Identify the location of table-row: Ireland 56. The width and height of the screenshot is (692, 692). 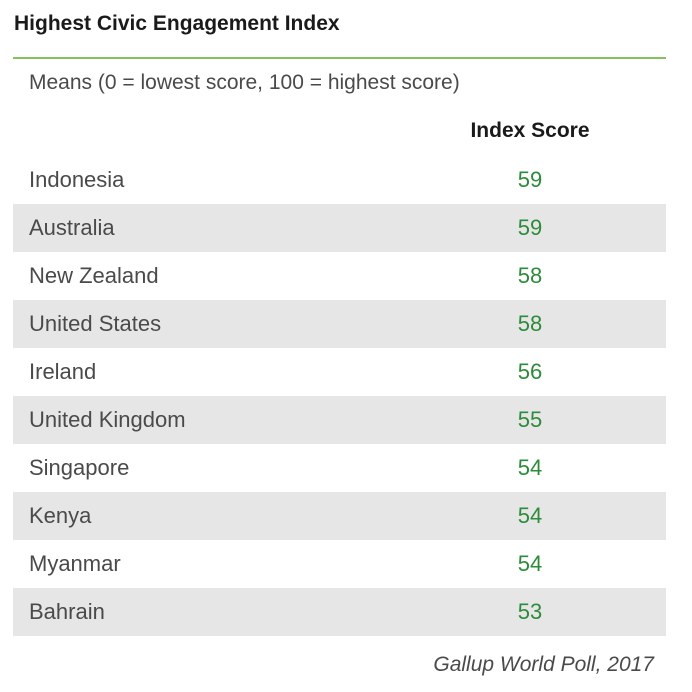
(339, 372).